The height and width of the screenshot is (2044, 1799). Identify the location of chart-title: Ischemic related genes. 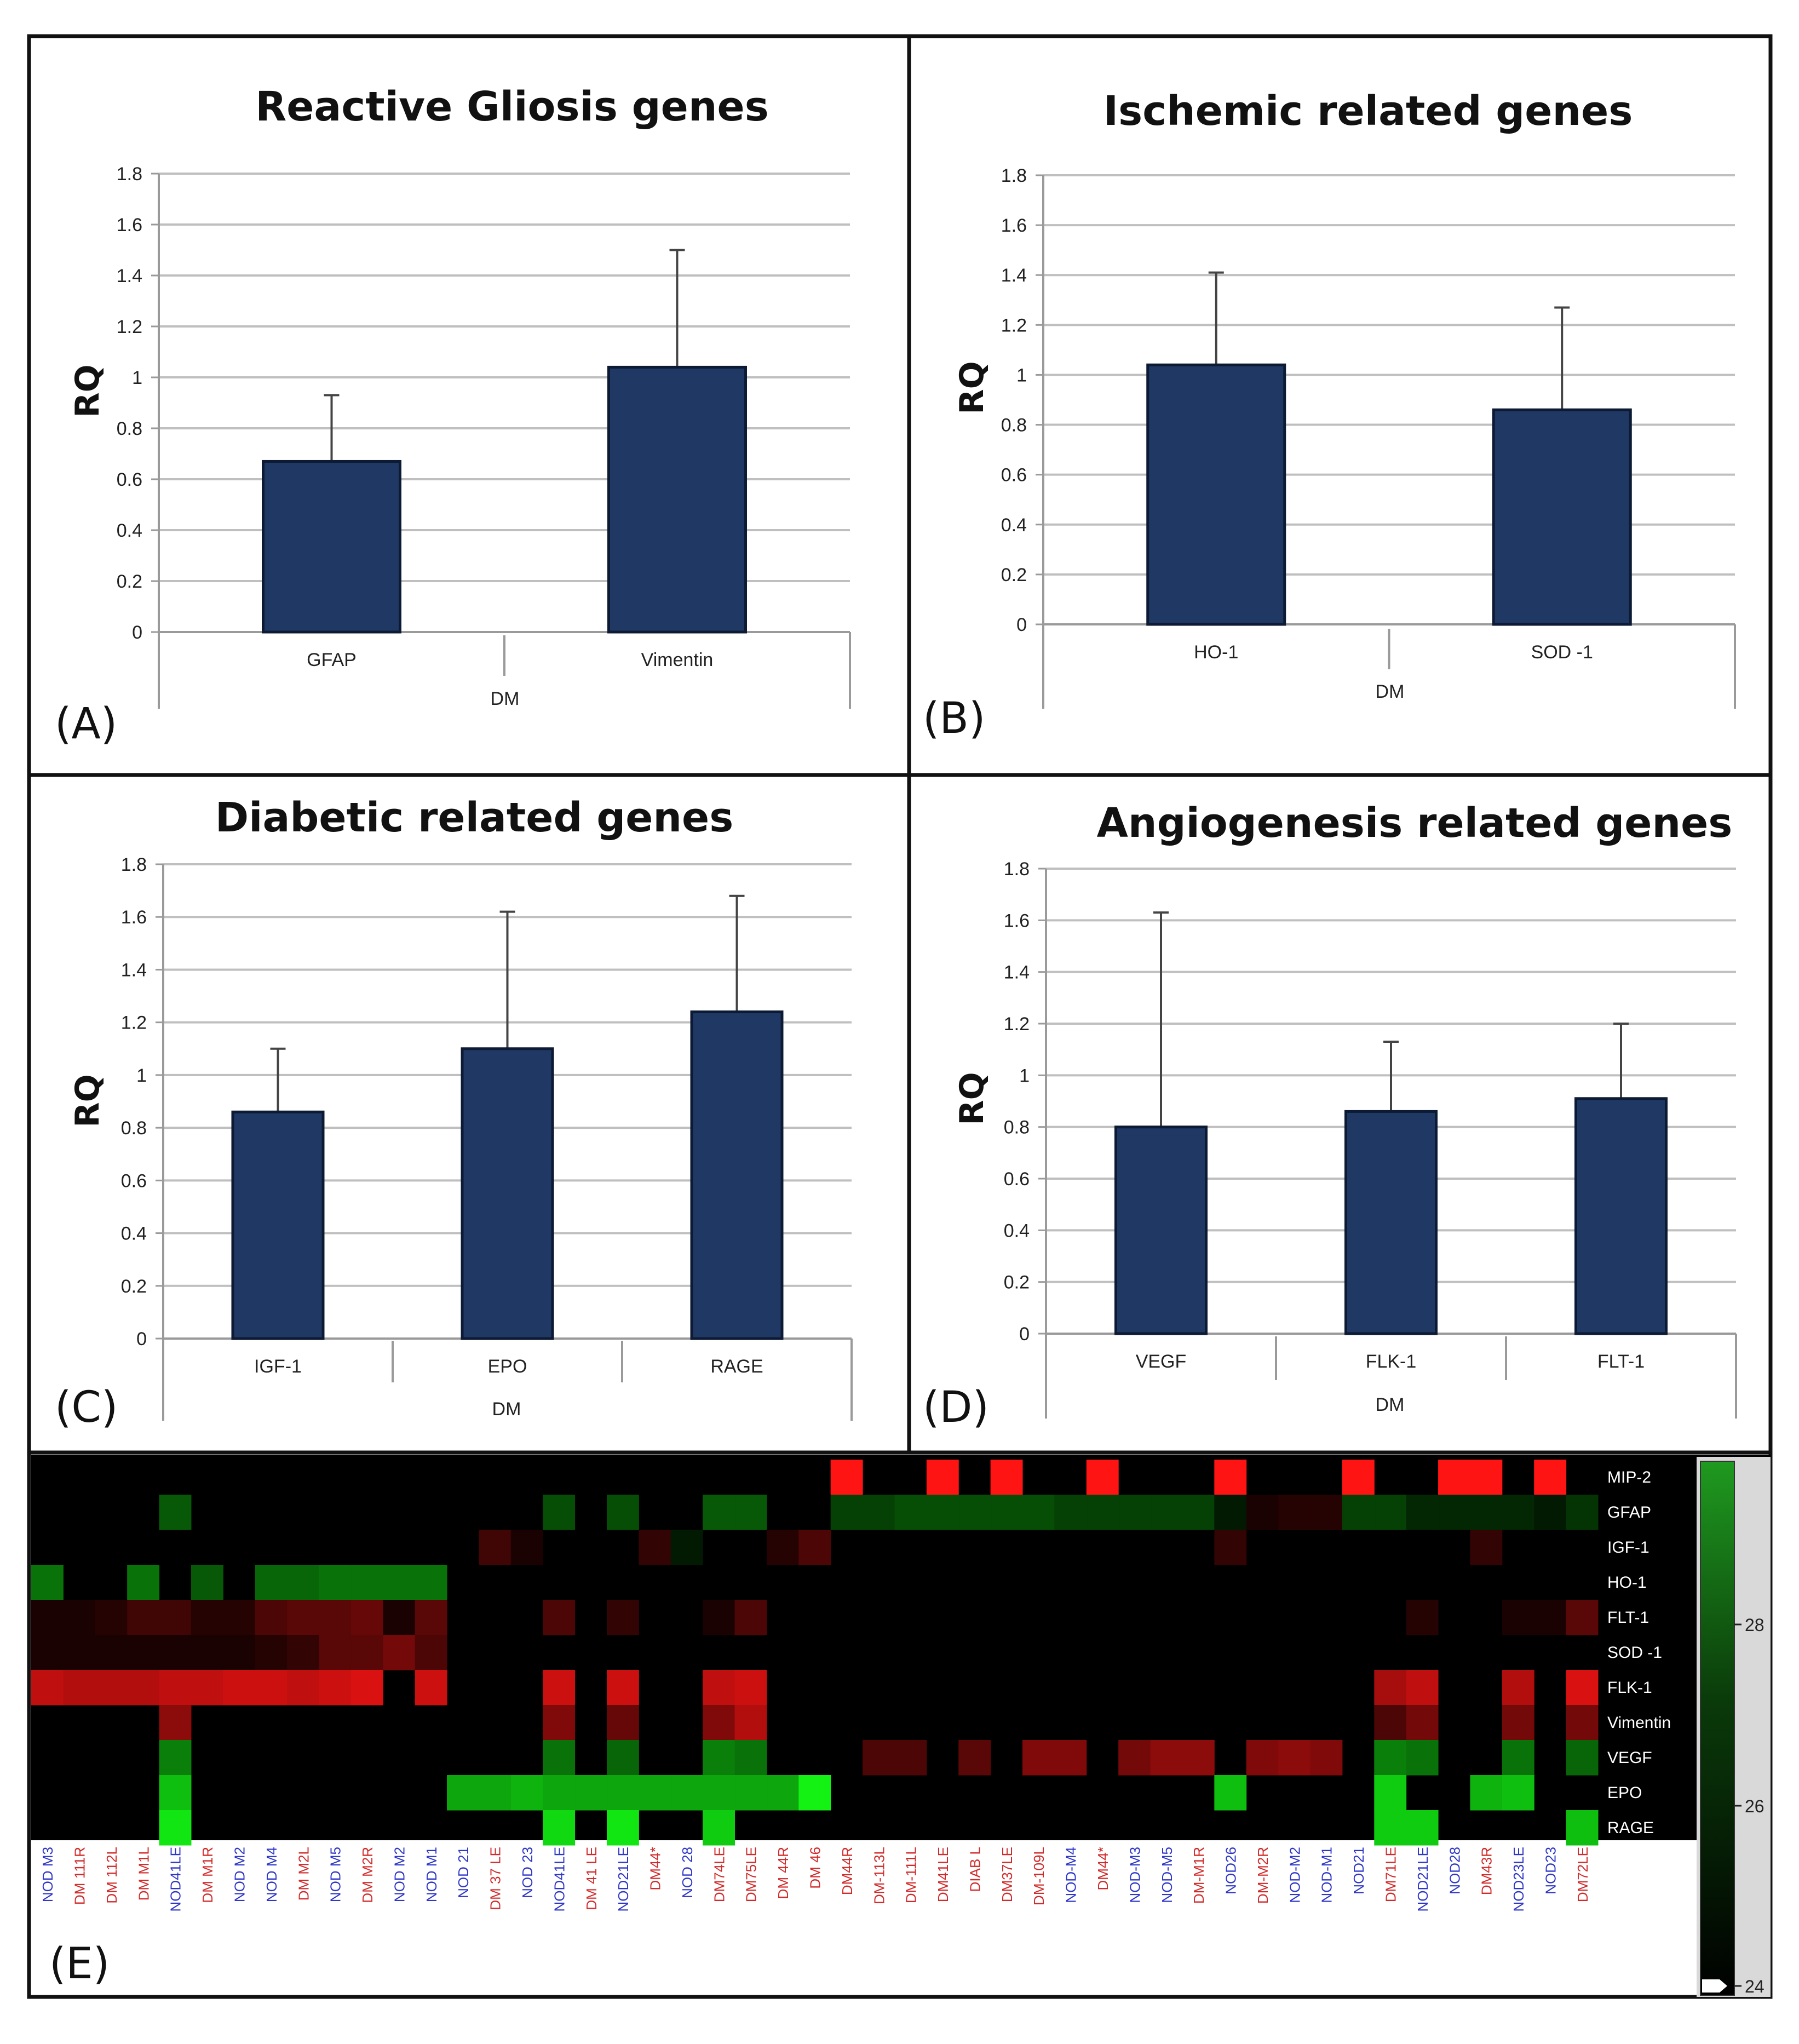
(1368, 112).